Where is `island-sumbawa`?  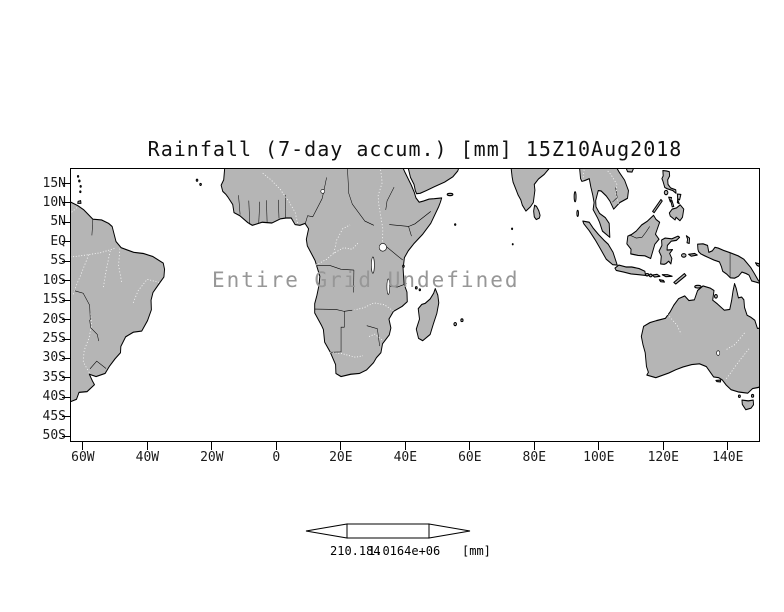
island-sumbawa is located at coordinates (656, 275).